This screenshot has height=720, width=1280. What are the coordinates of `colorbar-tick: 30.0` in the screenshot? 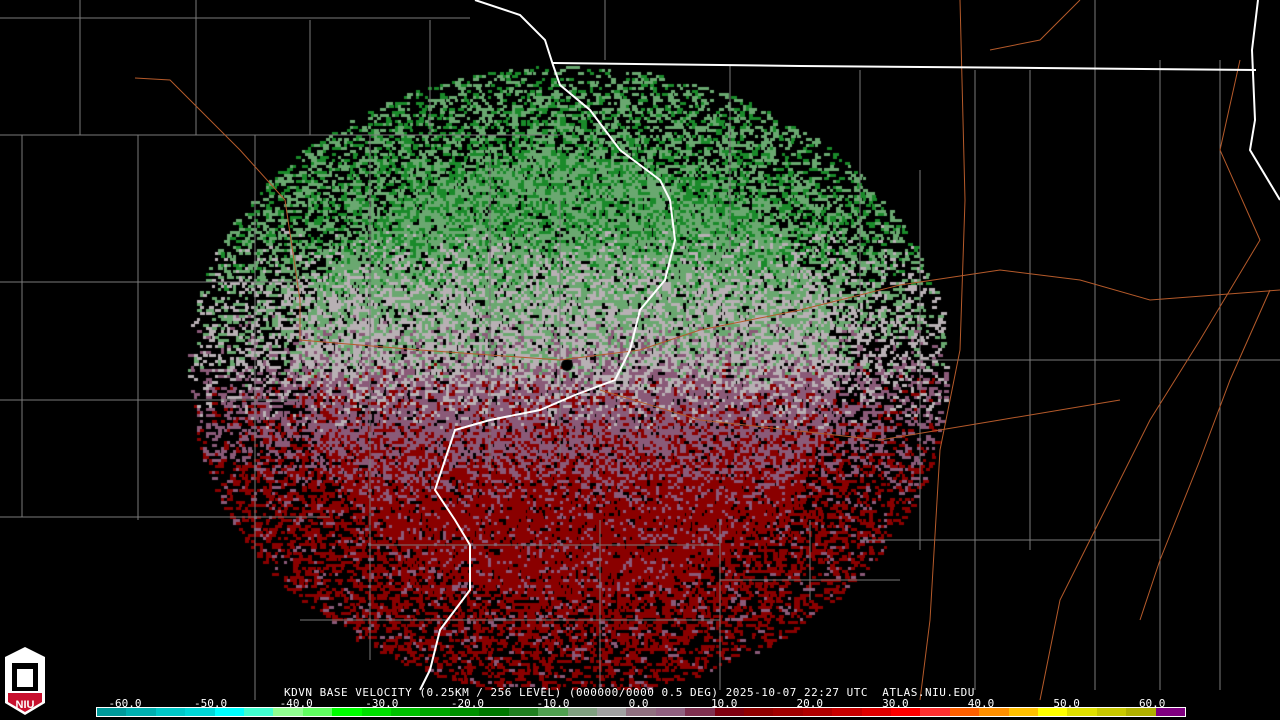 It's located at (895, 703).